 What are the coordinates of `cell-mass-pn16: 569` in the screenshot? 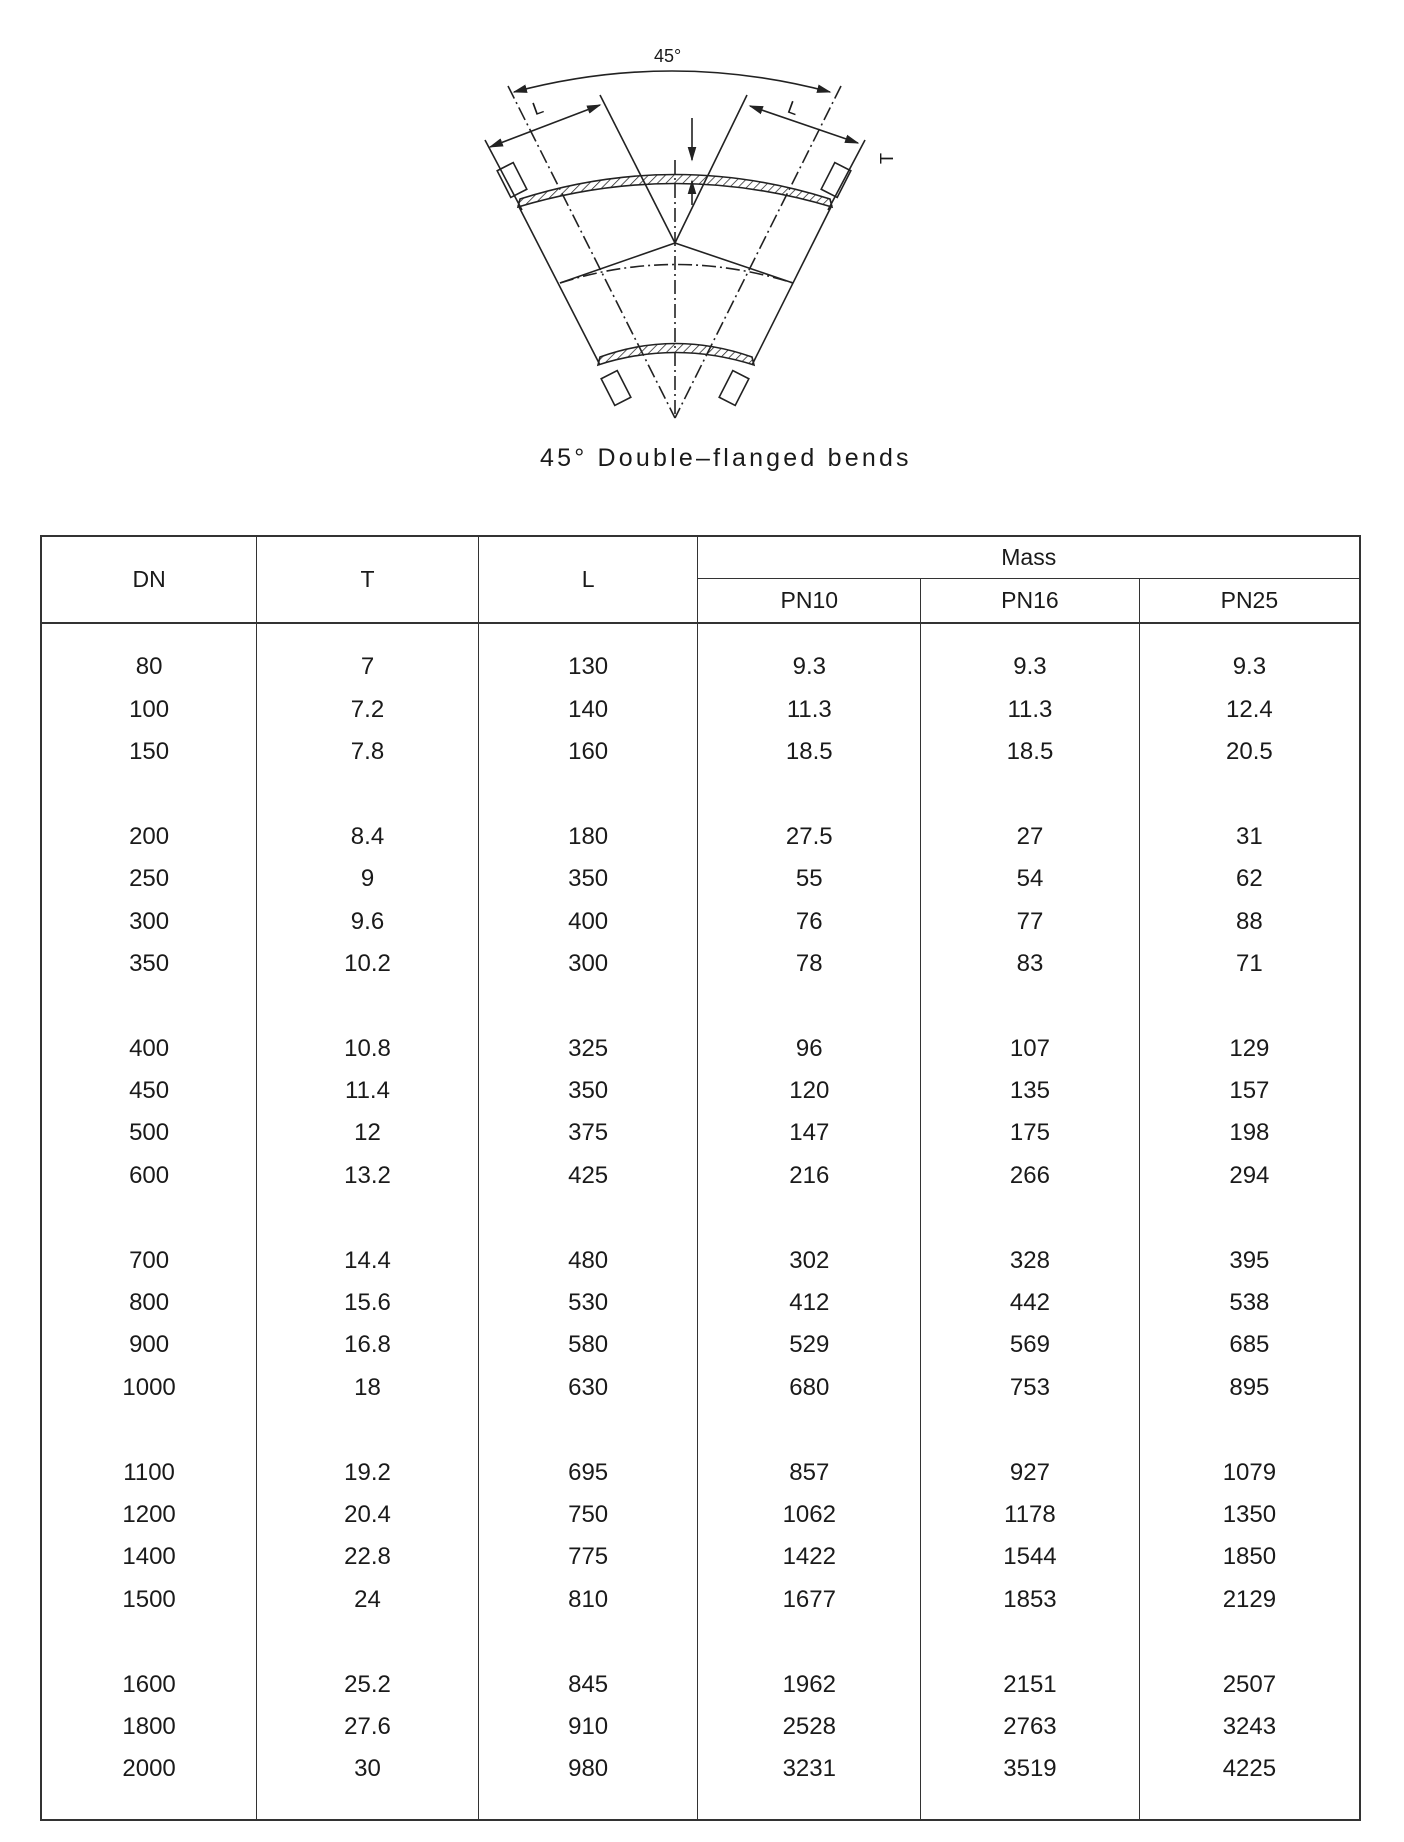 It's located at (1030, 1345).